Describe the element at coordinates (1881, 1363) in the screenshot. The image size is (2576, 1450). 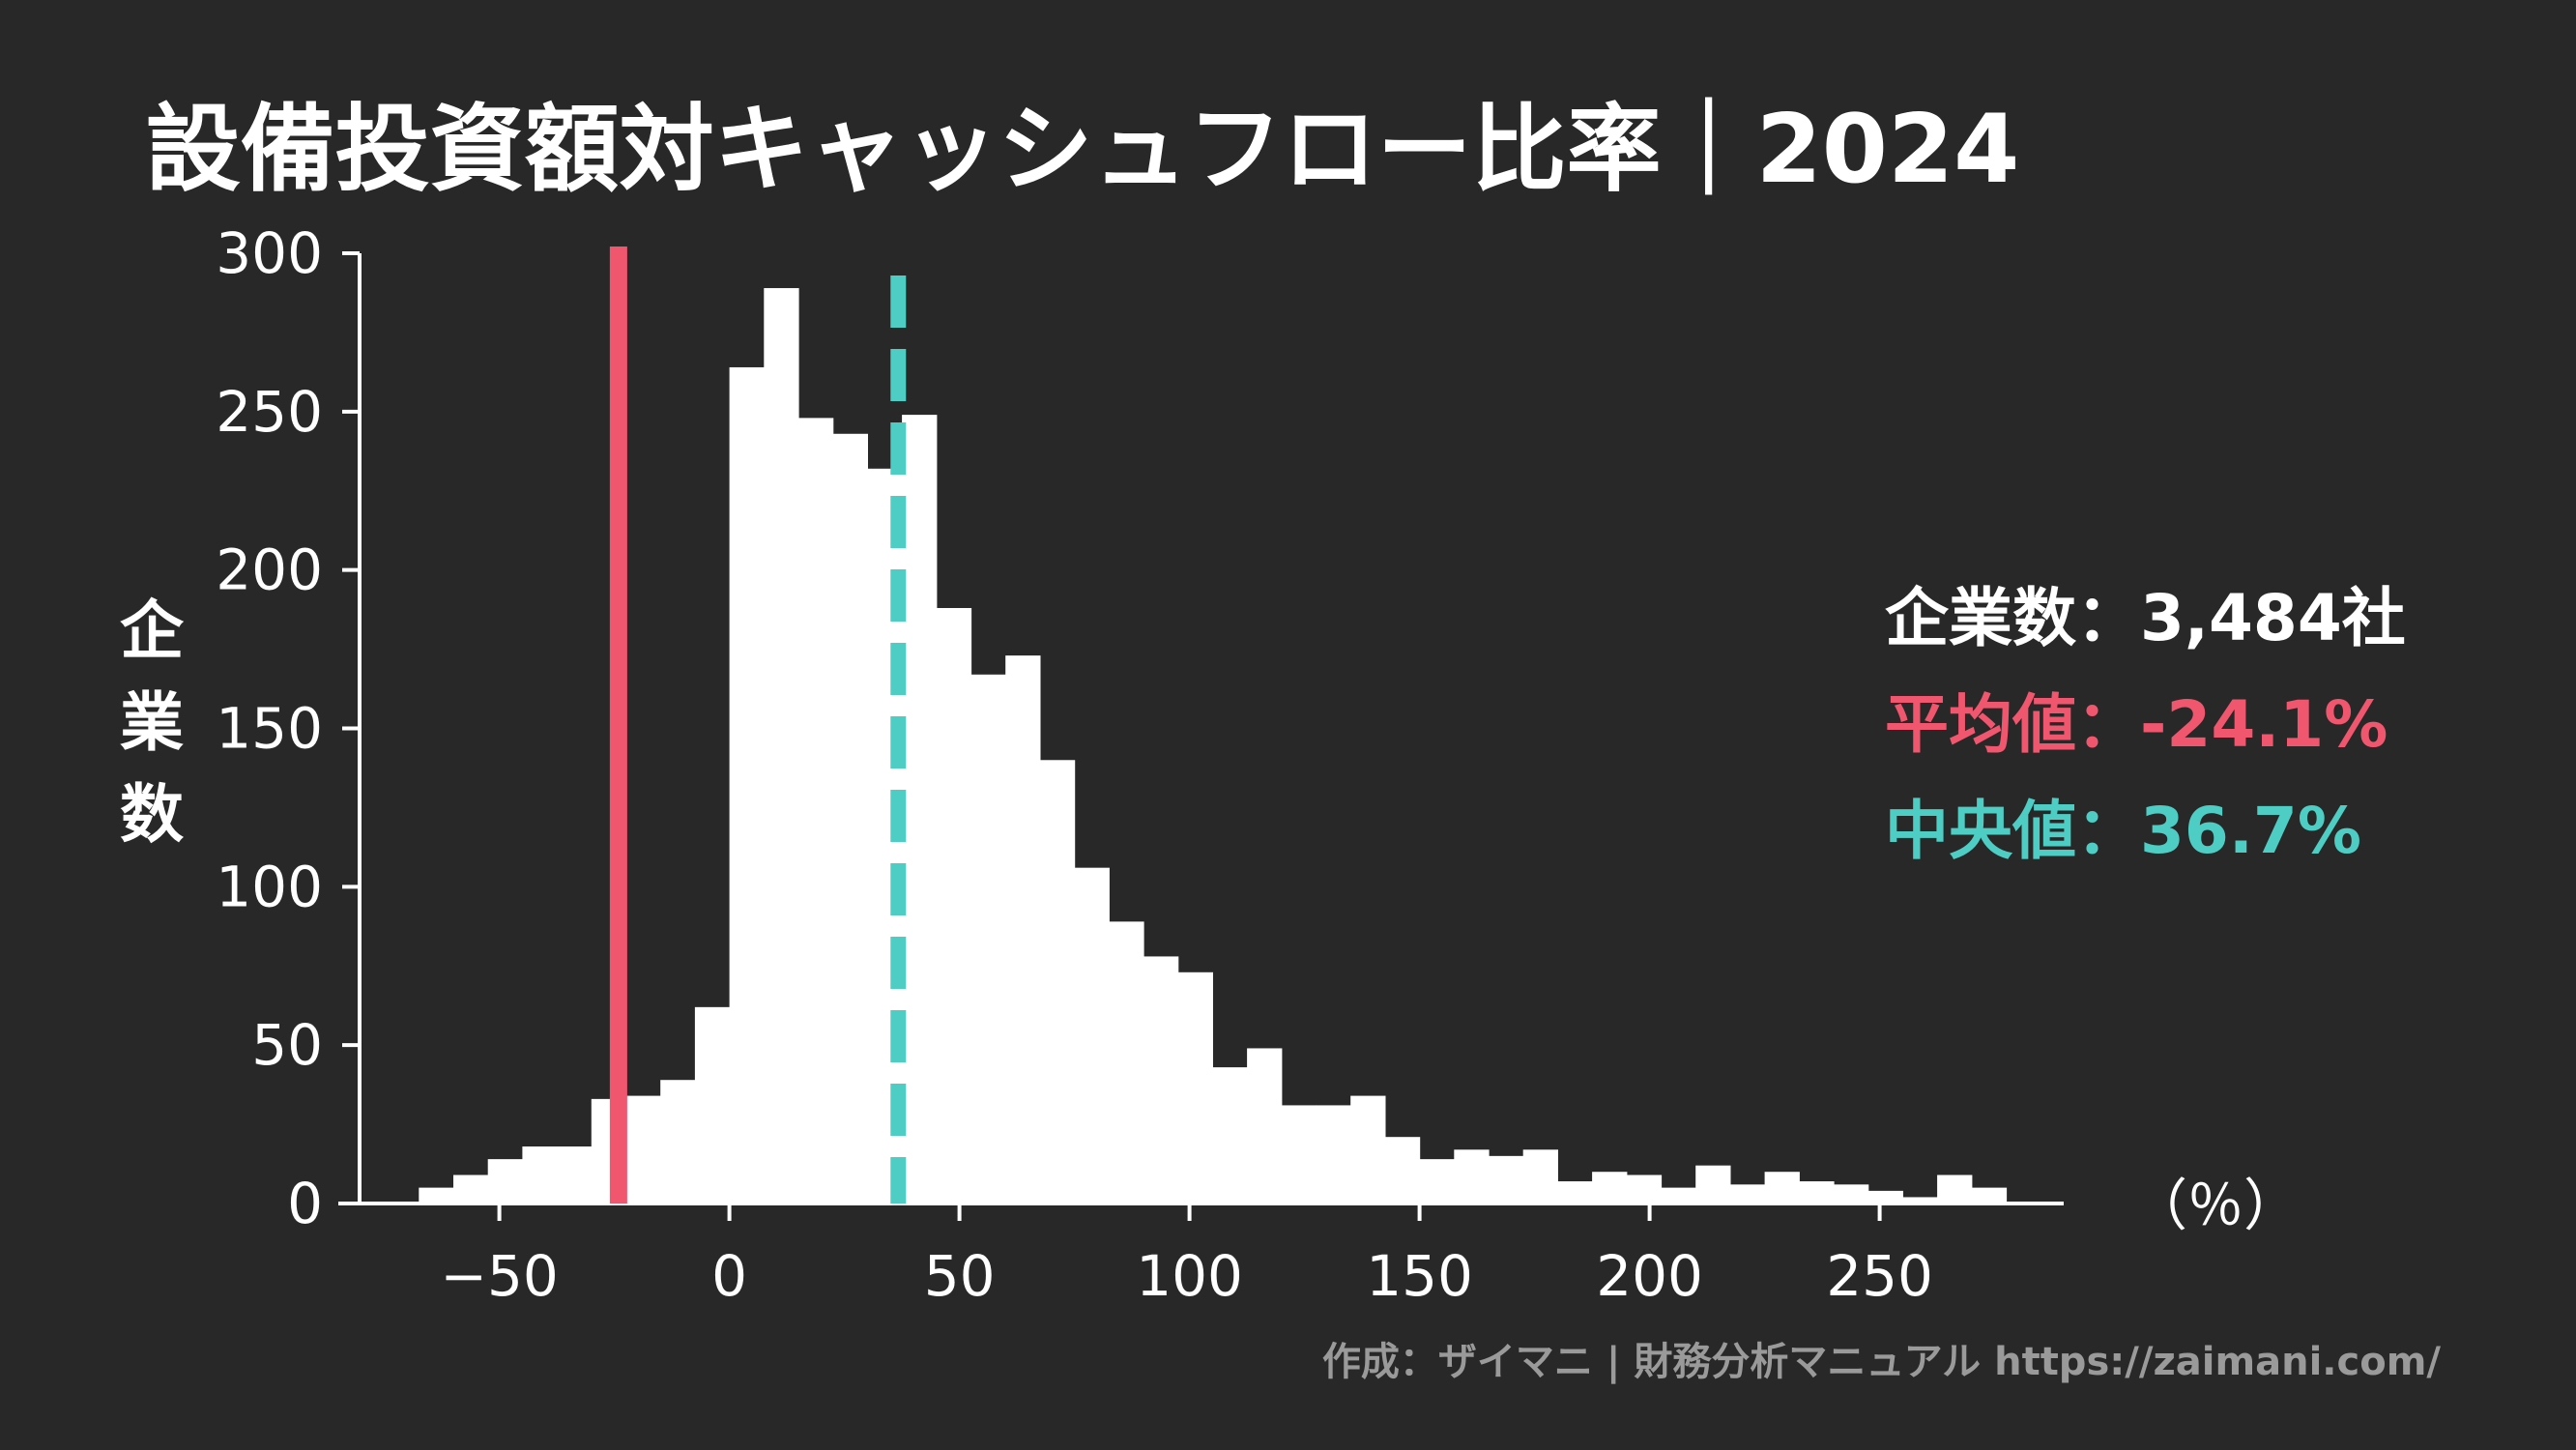
I see `credit-text: 作成：ザイマニ | 財務分析マニュアル https://zaimani.com/` at that location.